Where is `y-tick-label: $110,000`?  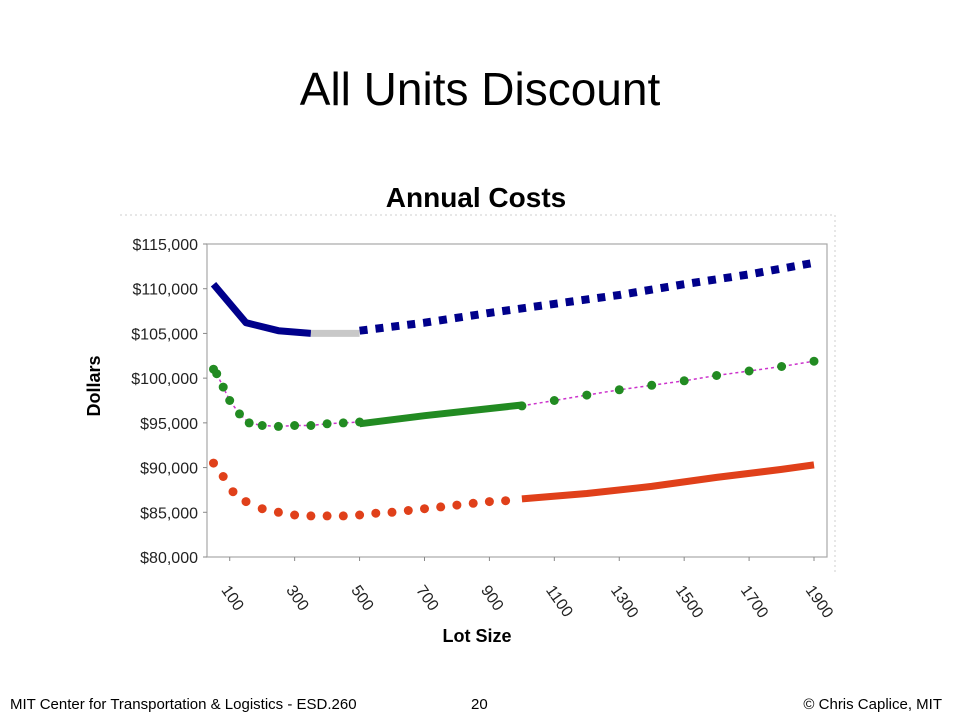 y-tick-label: $110,000 is located at coordinates (165, 290).